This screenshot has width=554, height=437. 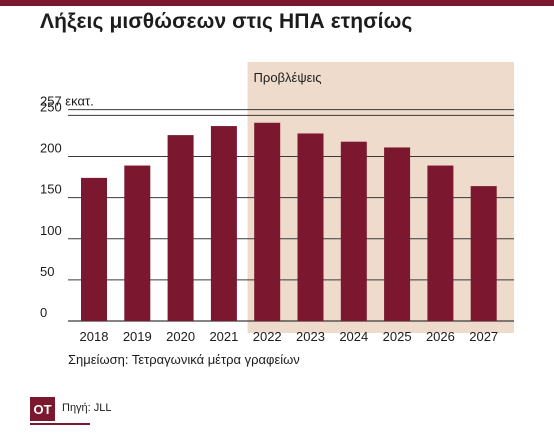 I want to click on chart-note: Σημείωση: Τετραγωνικά μέτρα γραφείων, so click(x=184, y=359).